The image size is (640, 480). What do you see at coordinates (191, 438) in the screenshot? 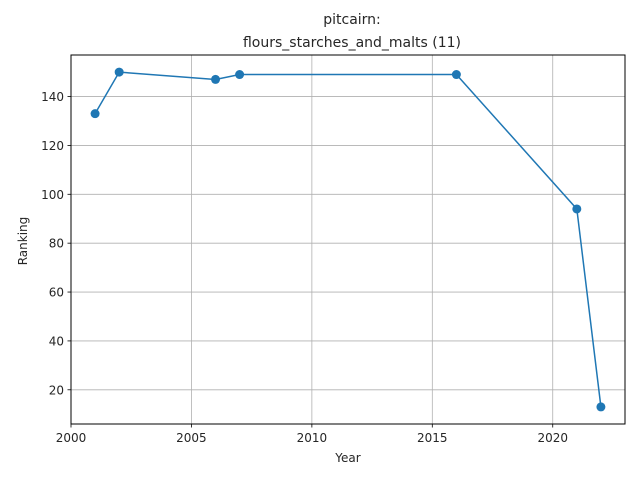
I see `x-tick-label: 2005` at bounding box center [191, 438].